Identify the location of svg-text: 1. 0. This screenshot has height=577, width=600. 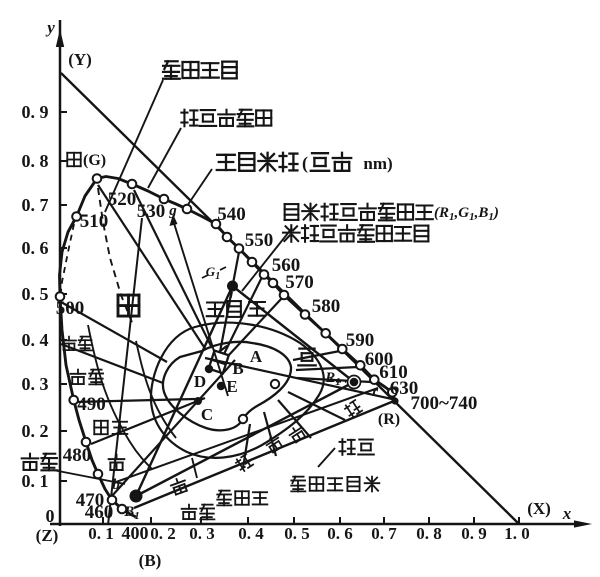
(517, 533).